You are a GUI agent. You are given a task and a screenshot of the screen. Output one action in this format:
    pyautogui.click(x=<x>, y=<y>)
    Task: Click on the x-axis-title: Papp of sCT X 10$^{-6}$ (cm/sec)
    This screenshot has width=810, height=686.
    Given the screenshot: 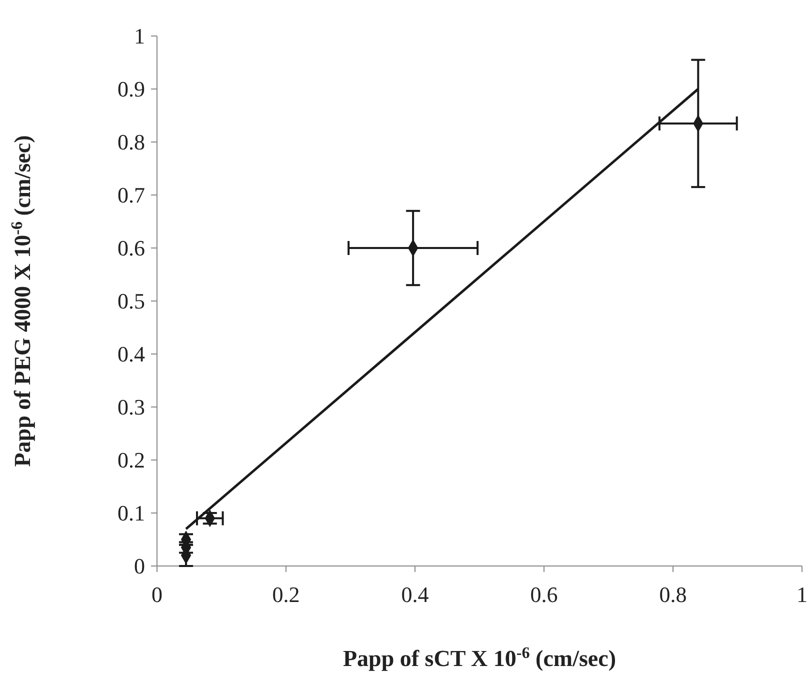 What is the action you would take?
    pyautogui.click(x=479, y=657)
    